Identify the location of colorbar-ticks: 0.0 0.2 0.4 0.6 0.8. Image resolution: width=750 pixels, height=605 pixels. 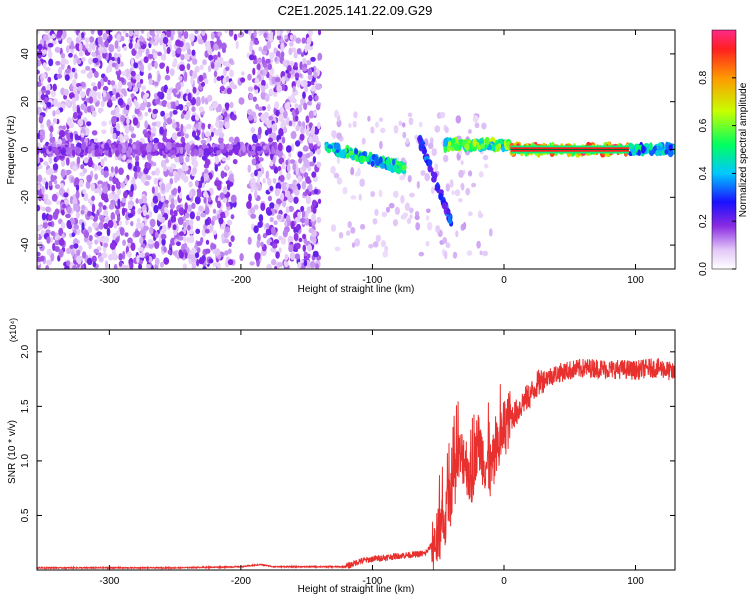
(717, 173).